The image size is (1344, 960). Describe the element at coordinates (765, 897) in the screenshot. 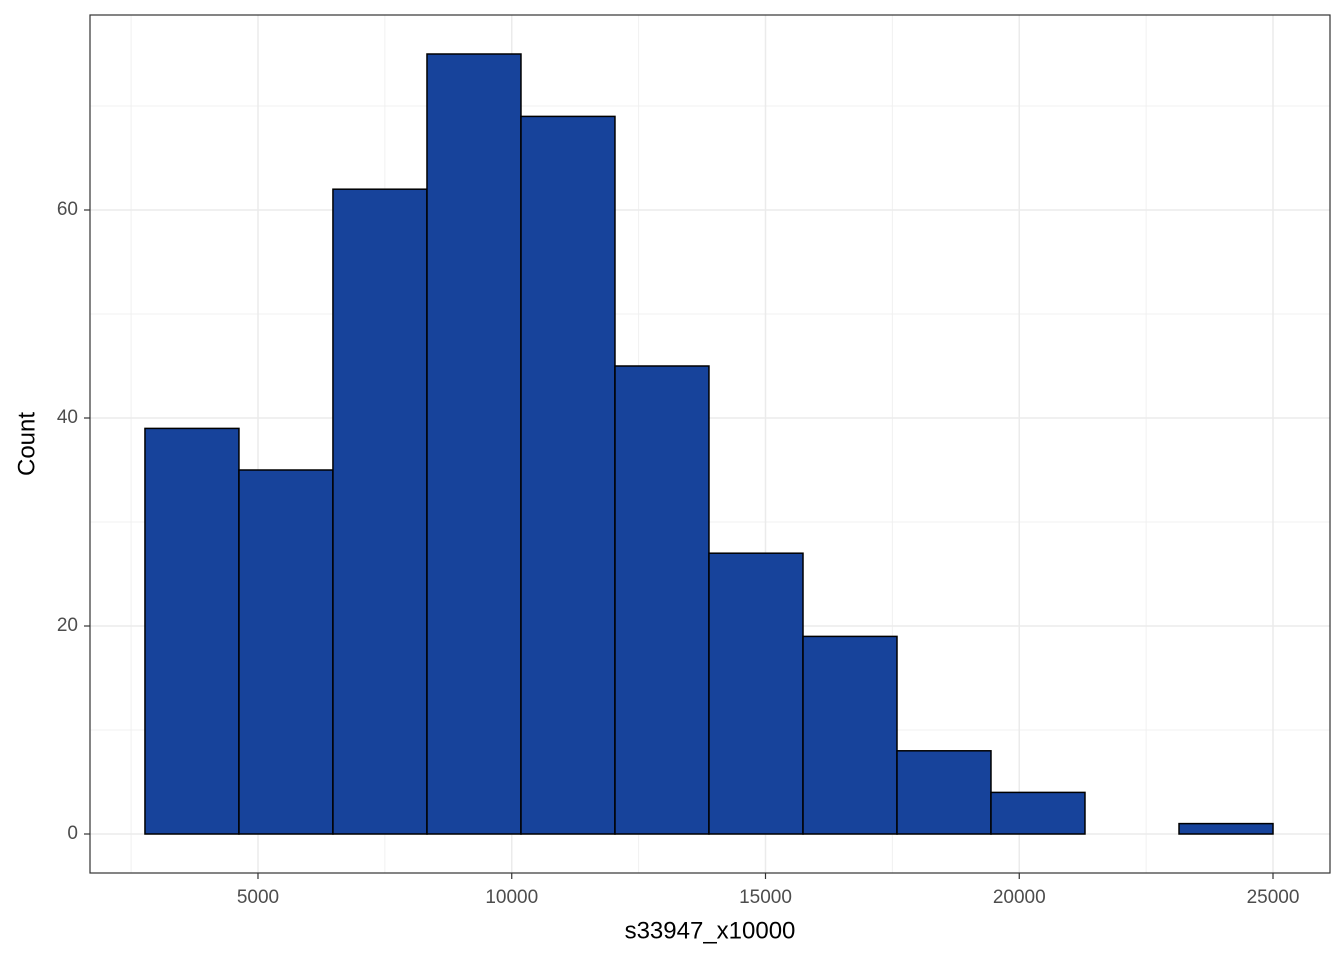

I see `x-tick-label: 15000` at that location.